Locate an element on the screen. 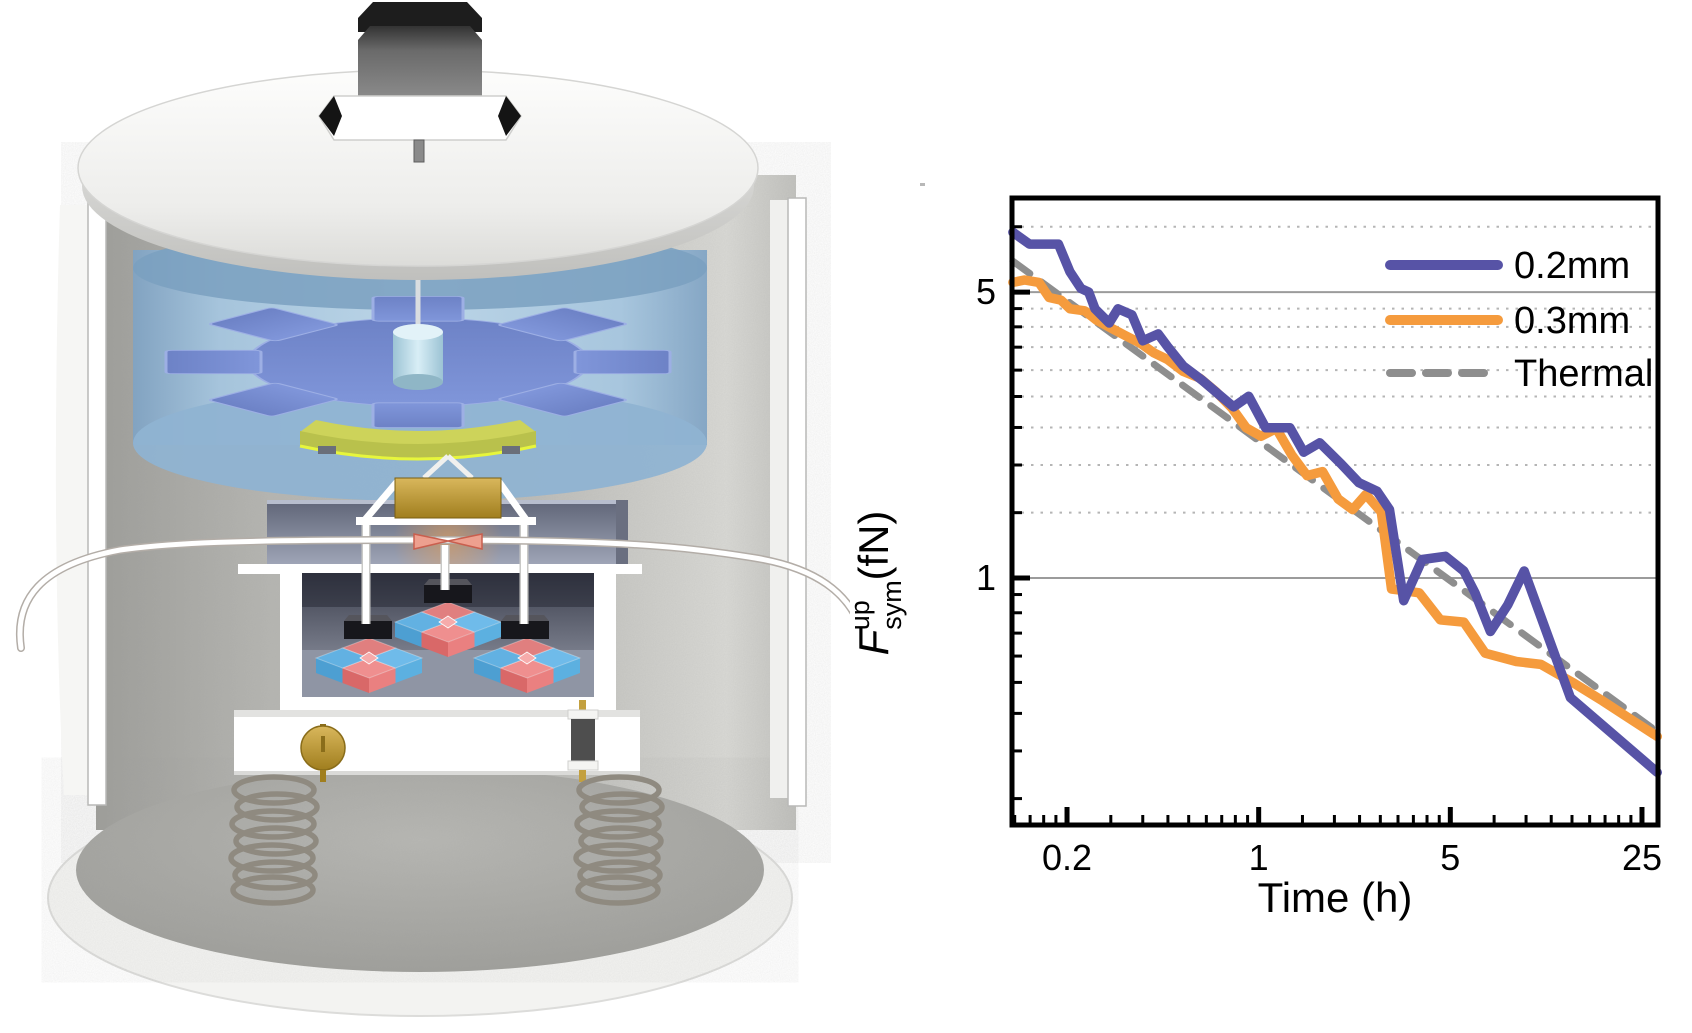  rotor-hub is located at coordinates (418, 357).